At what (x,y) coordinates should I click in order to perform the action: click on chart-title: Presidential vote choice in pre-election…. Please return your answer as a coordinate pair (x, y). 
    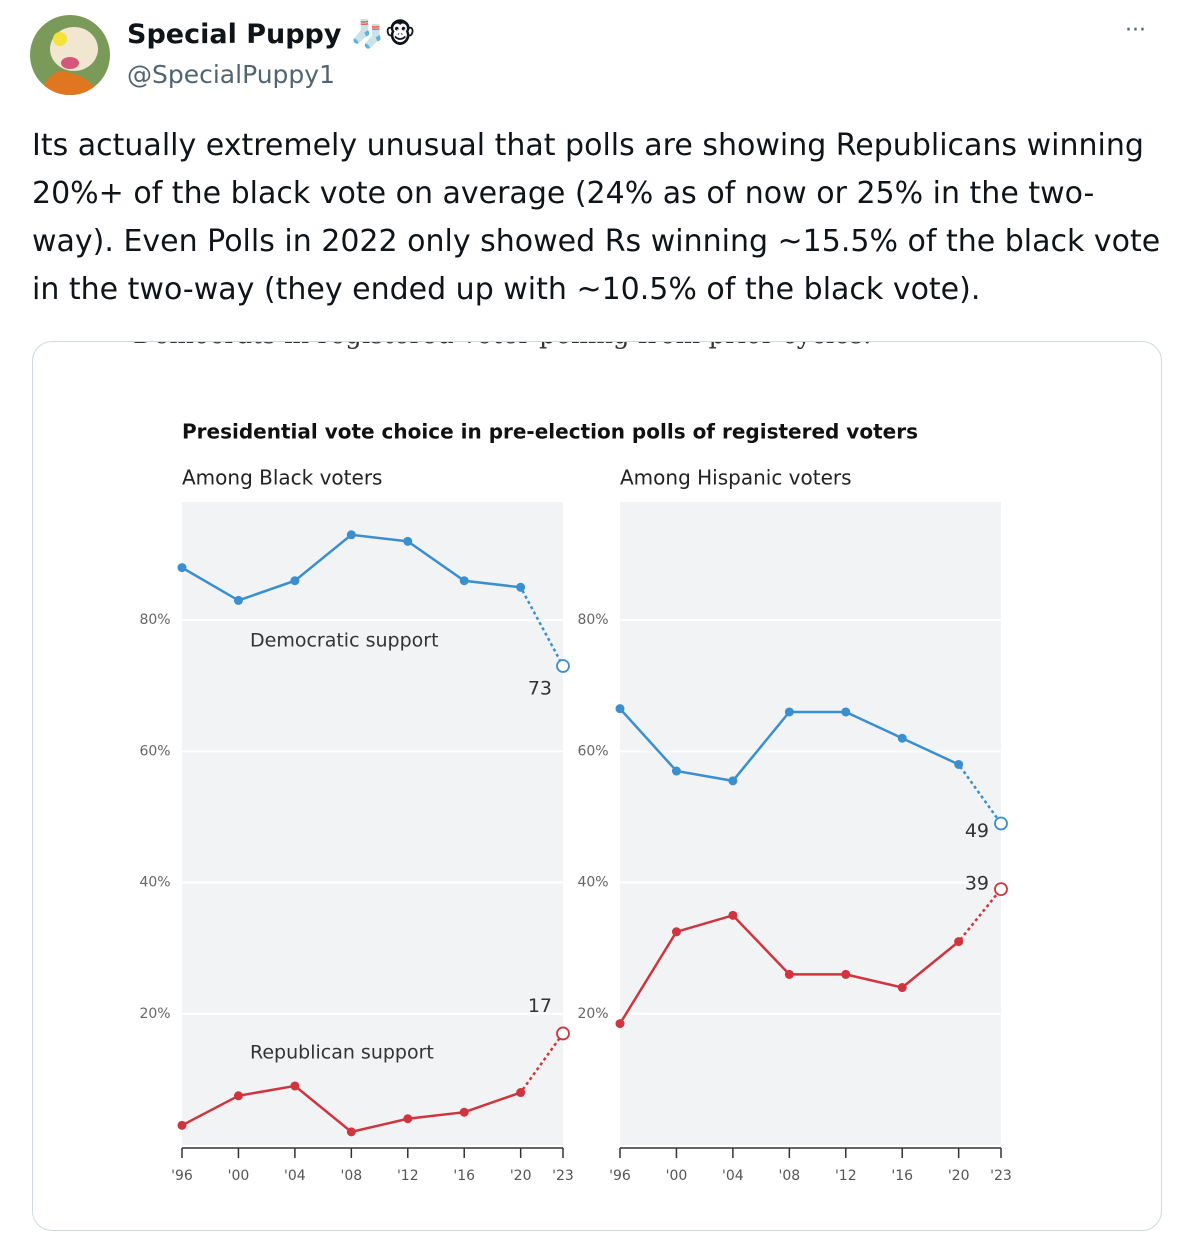
    Looking at the image, I should click on (550, 432).